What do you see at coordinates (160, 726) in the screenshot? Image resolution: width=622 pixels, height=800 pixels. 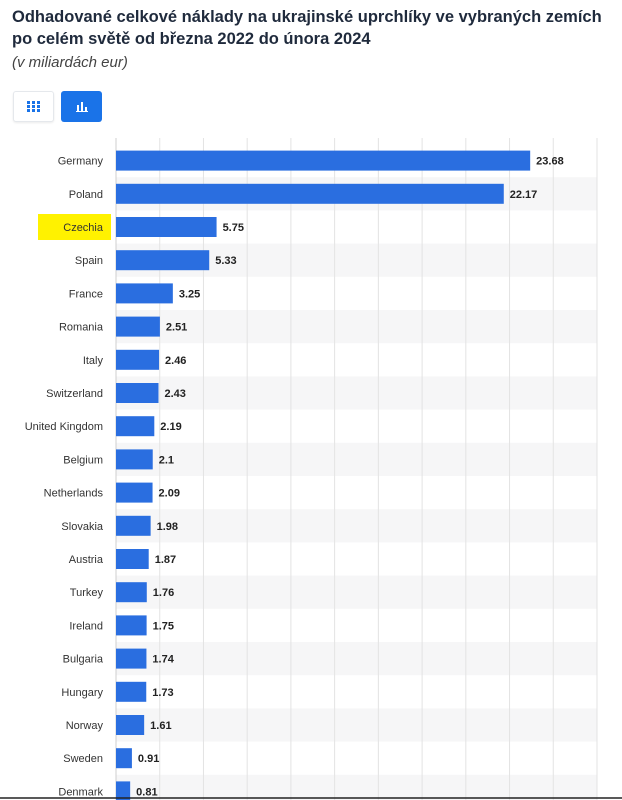 I see `data-label: 1.61` at bounding box center [160, 726].